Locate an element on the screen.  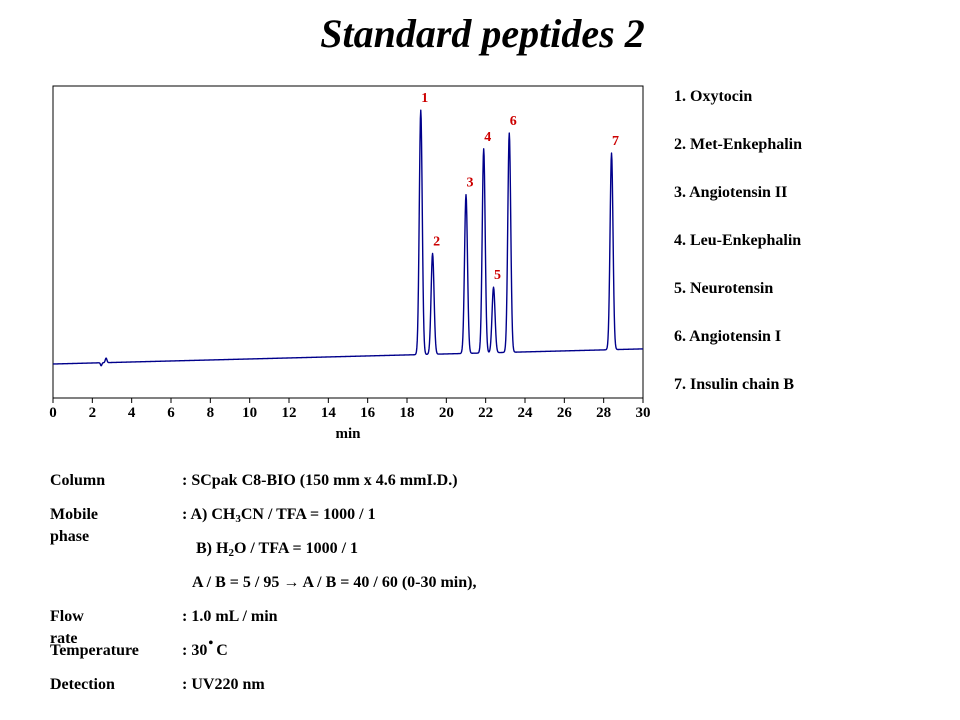
peak-labels: 1 2 3 4 5 6 7 is located at coordinates (520, 187).